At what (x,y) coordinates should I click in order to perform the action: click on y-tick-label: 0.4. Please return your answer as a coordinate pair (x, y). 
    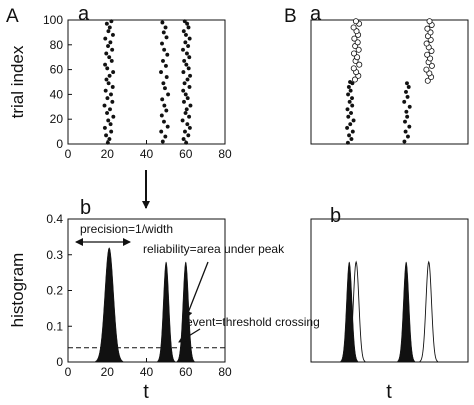
    Looking at the image, I should click on (54, 219).